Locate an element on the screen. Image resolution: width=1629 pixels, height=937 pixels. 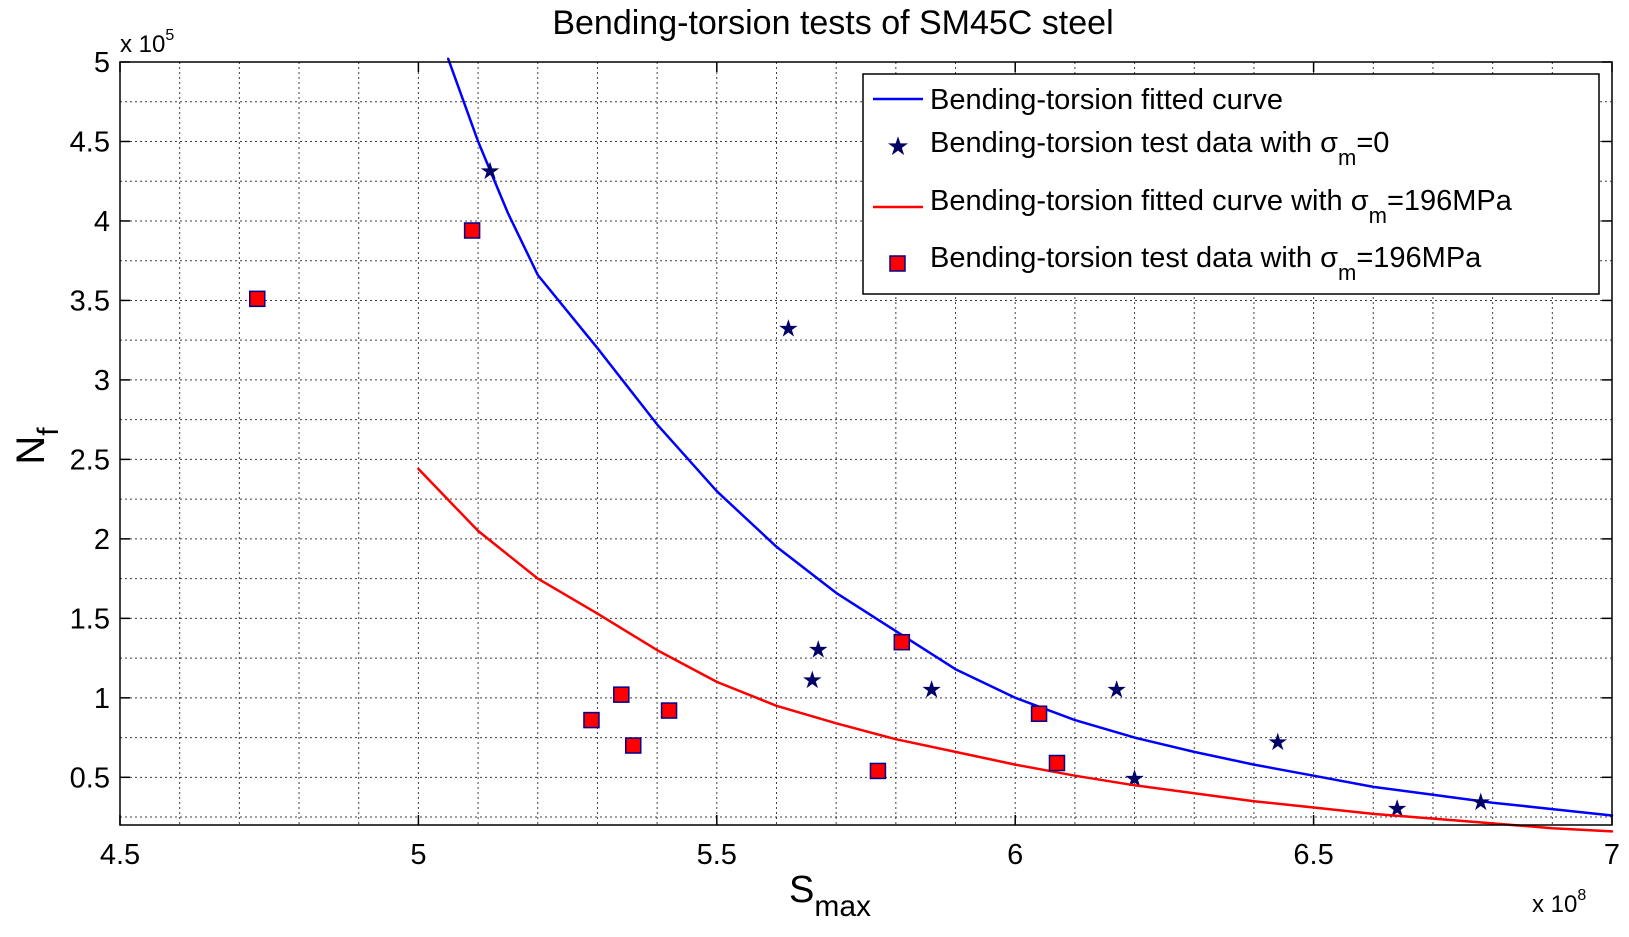
legend-label-blue-curve: Bending-torsion fitted curve is located at coordinates (1106, 100).